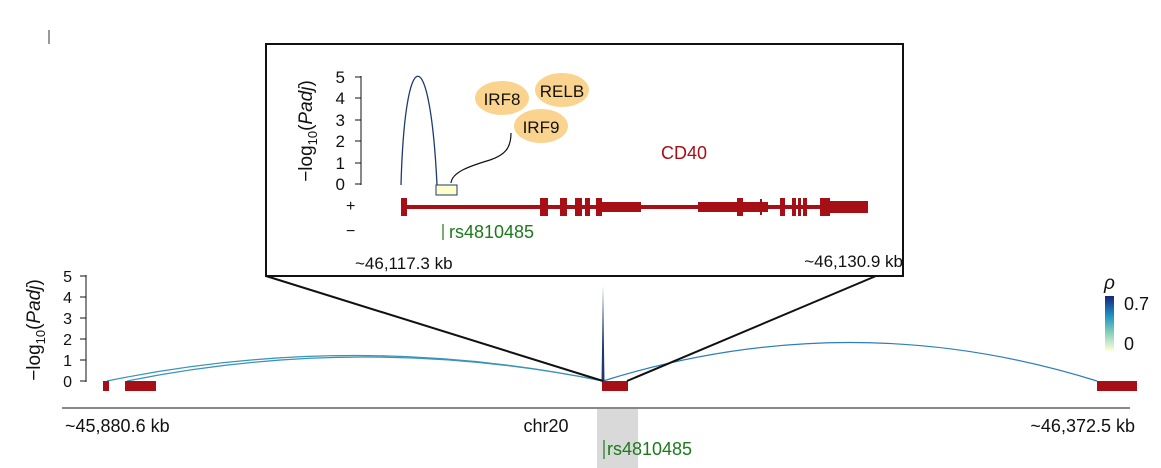 The width and height of the screenshot is (1161, 468). Describe the element at coordinates (434, 328) in the screenshot. I see `zoom-connector-left` at that location.